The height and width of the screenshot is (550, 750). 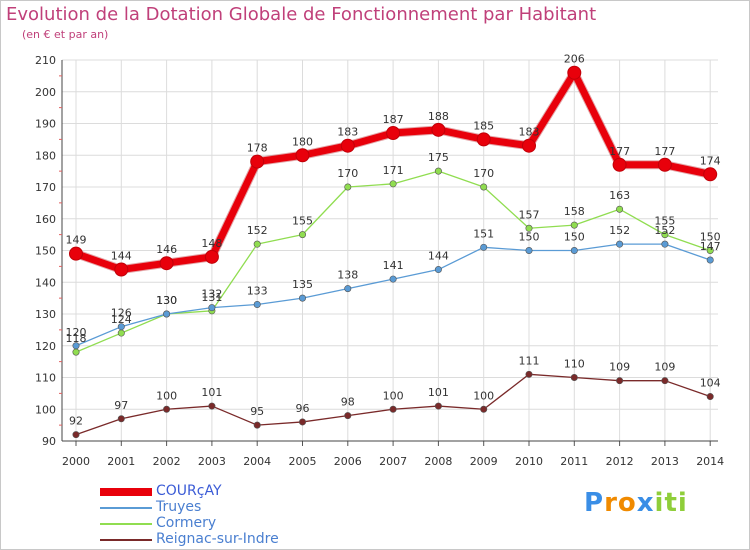 I want to click on data-label: 174, so click(x=710, y=160).